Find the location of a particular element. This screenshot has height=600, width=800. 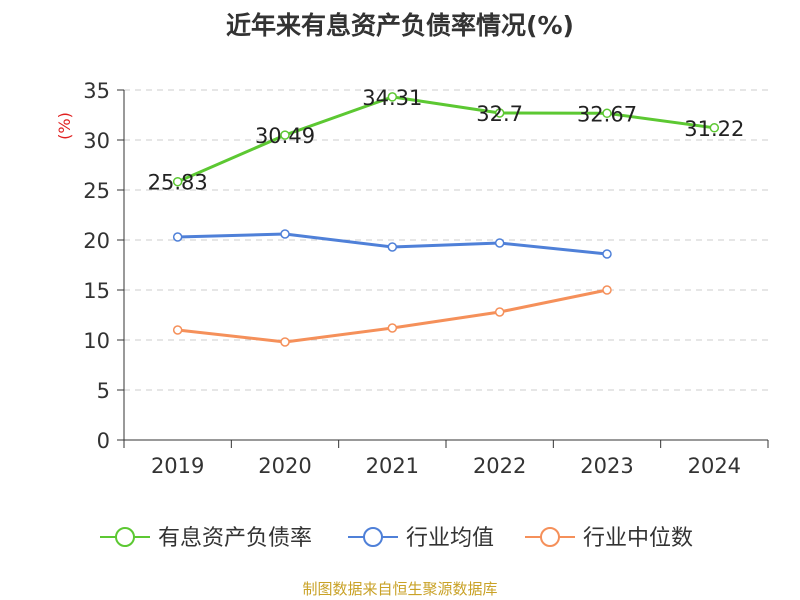

y-tick-label: 0 is located at coordinates (103, 441).